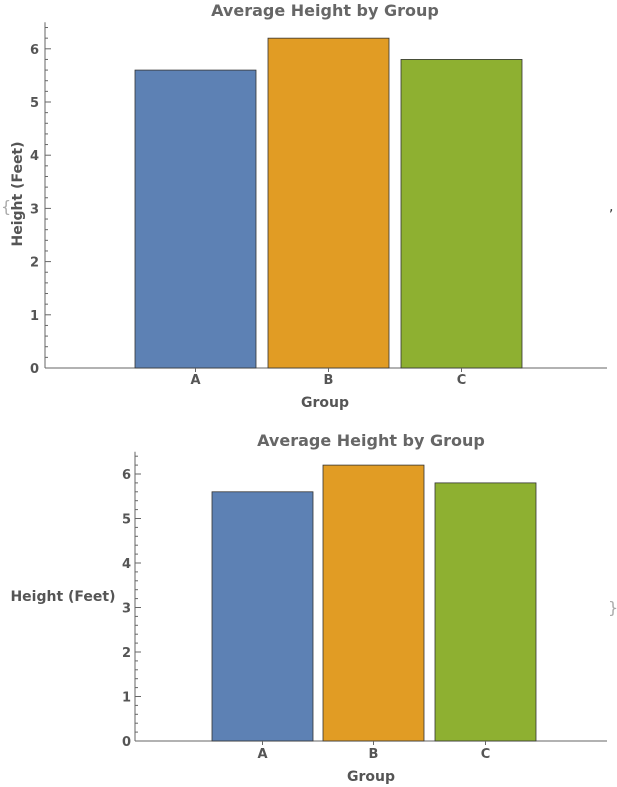 The height and width of the screenshot is (787, 617). What do you see at coordinates (371, 777) in the screenshot?
I see `chart-2-x-label: Group` at bounding box center [371, 777].